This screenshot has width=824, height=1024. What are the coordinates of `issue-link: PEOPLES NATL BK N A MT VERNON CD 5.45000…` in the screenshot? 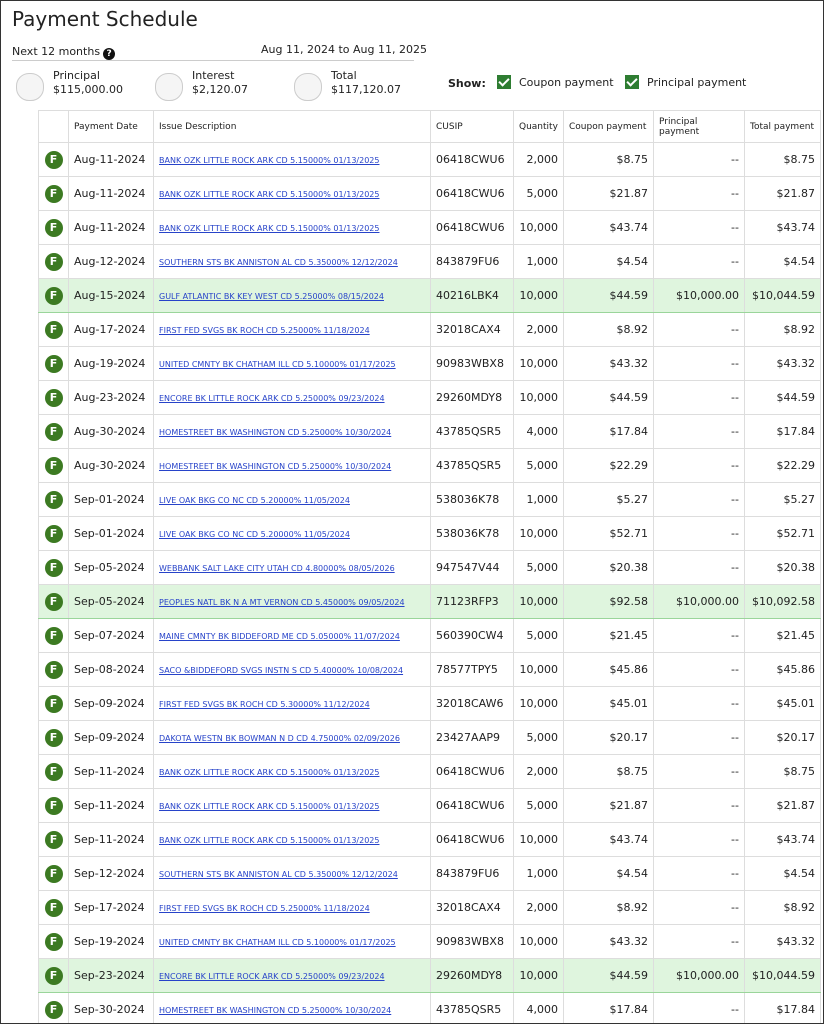 It's located at (282, 602).